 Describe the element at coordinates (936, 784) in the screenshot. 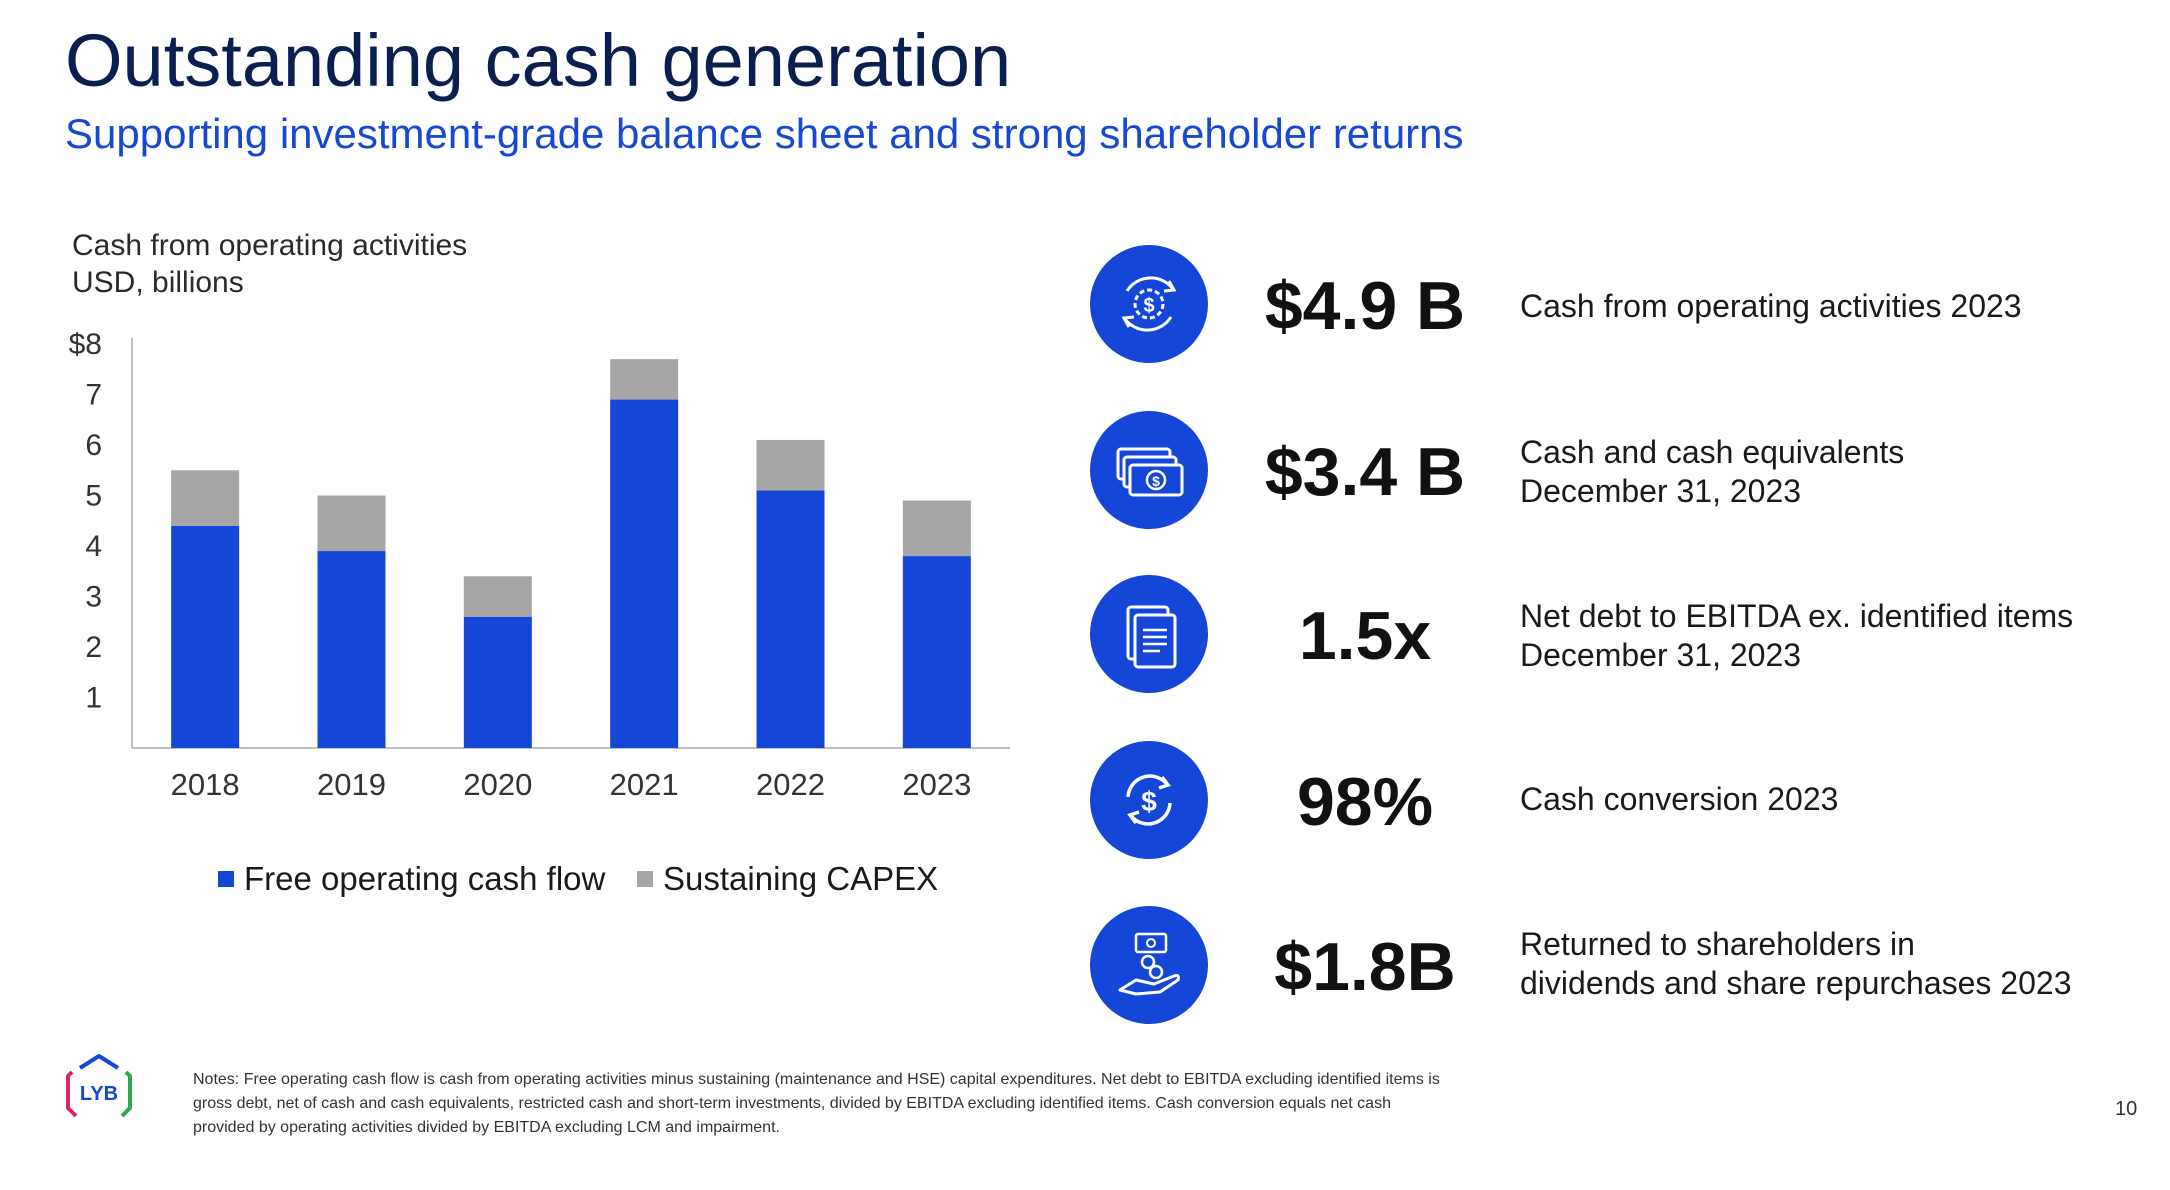

I see `x-tick-label: 2023` at that location.